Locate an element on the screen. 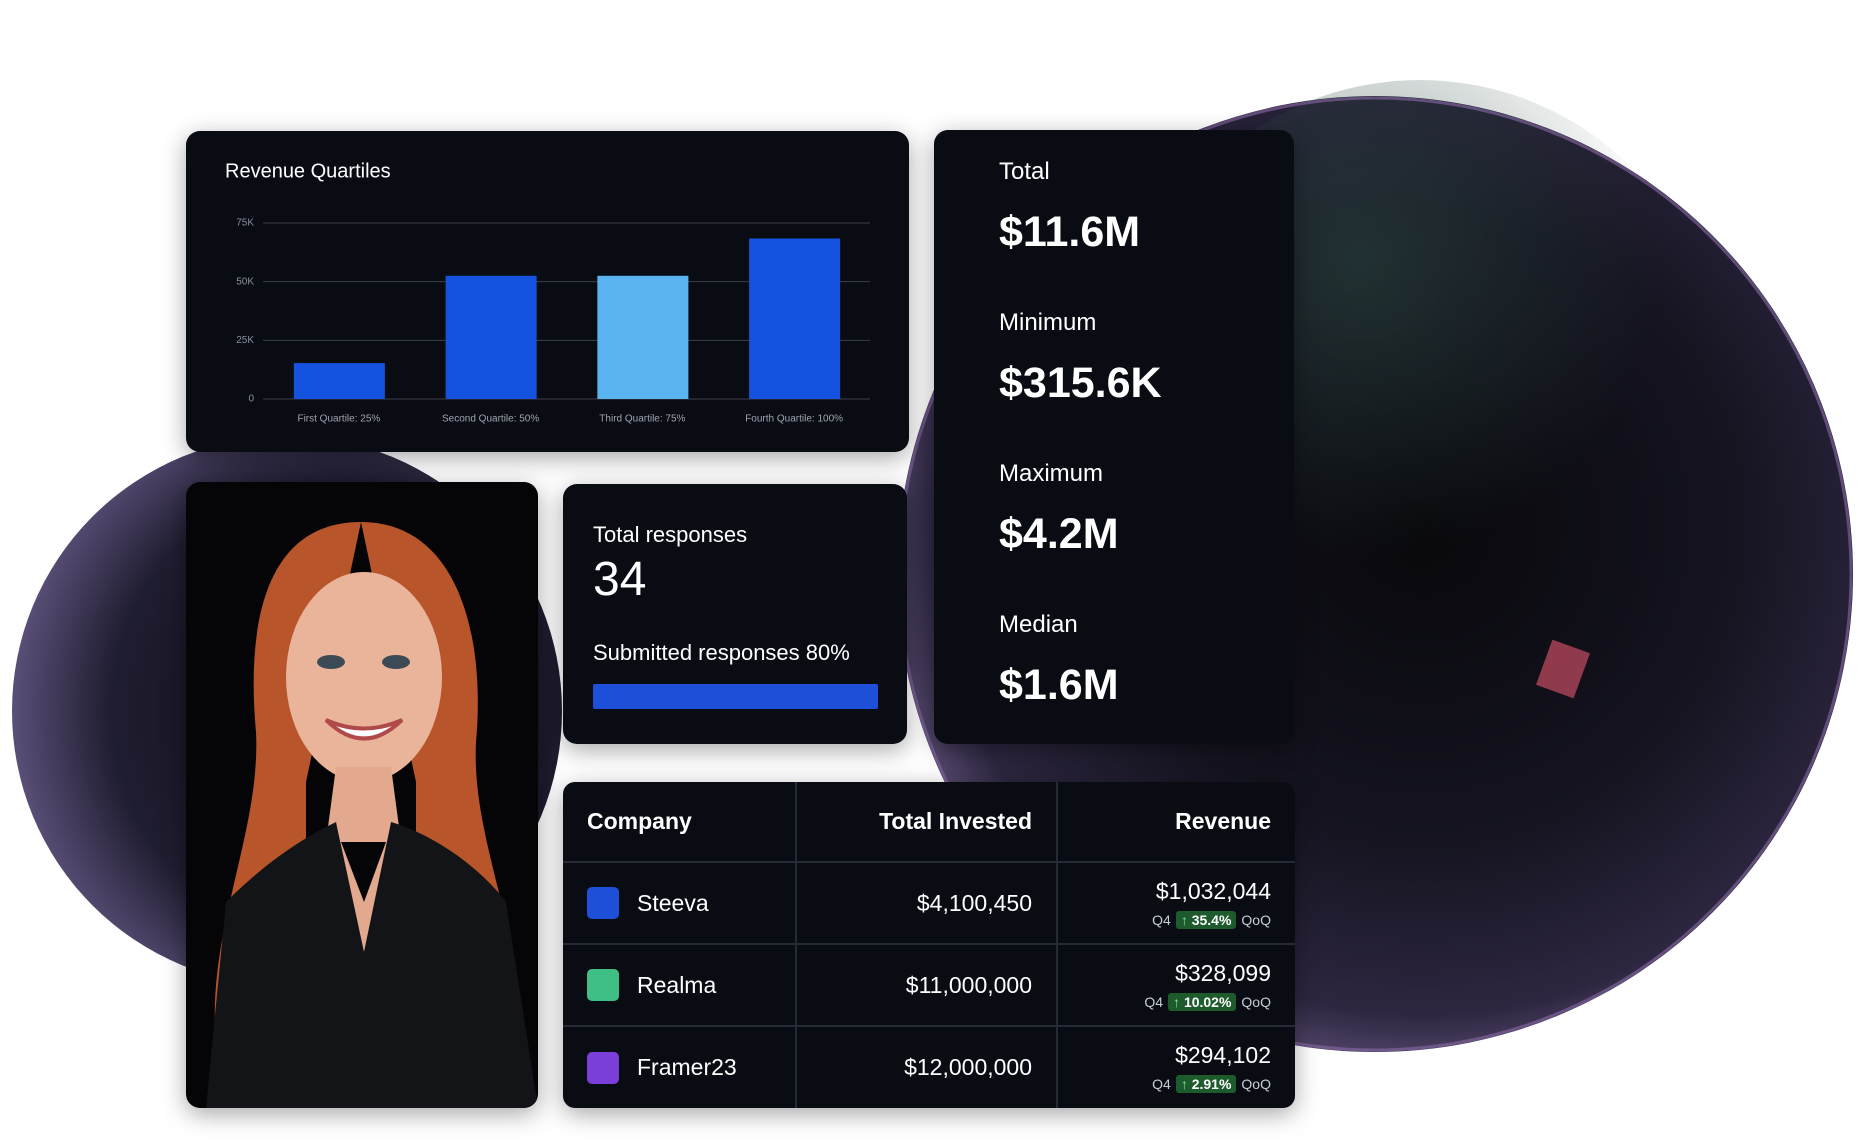 The width and height of the screenshot is (1865, 1146). stat-value: $315.6K is located at coordinates (1080, 383).